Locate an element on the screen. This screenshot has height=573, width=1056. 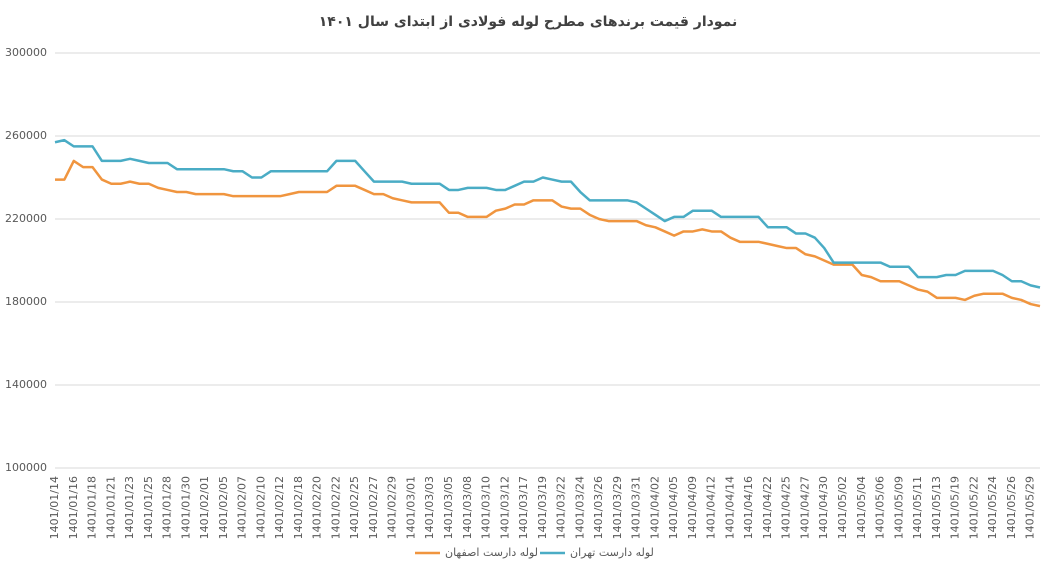
x-tick-label: 1401/01/30 is located at coordinates (185, 507).